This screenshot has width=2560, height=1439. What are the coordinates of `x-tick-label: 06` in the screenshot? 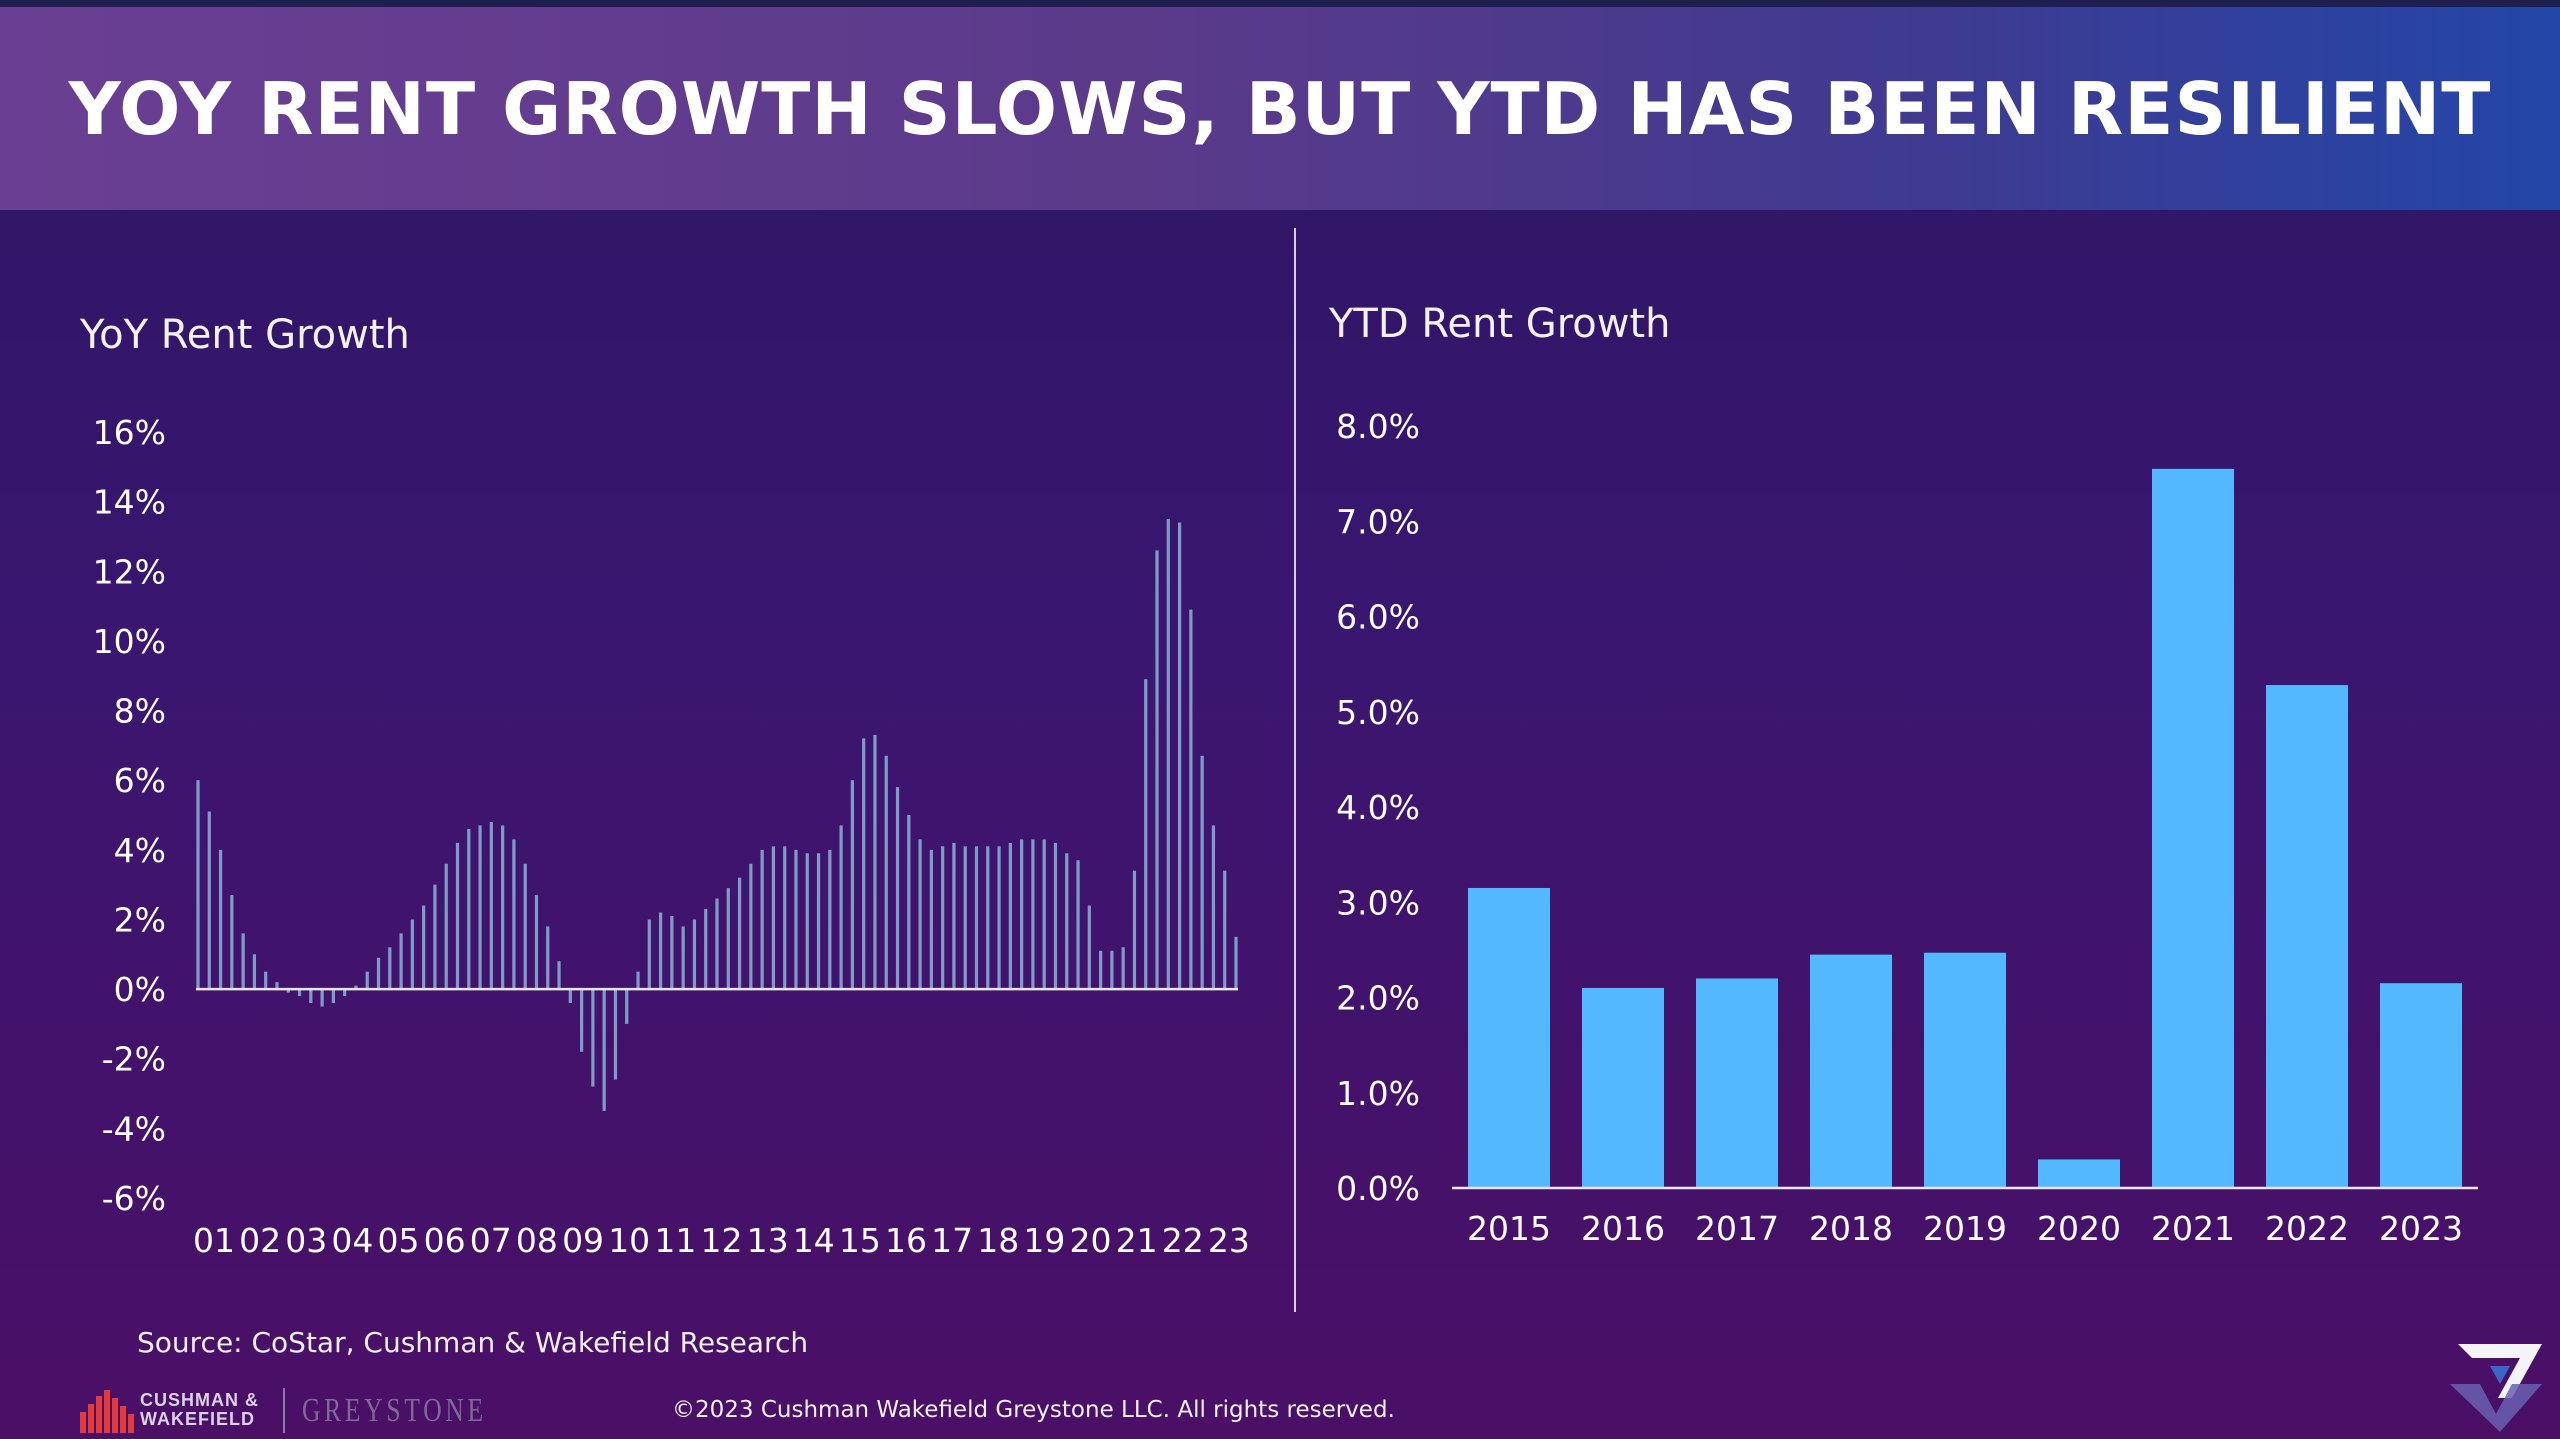 It's located at (445, 1240).